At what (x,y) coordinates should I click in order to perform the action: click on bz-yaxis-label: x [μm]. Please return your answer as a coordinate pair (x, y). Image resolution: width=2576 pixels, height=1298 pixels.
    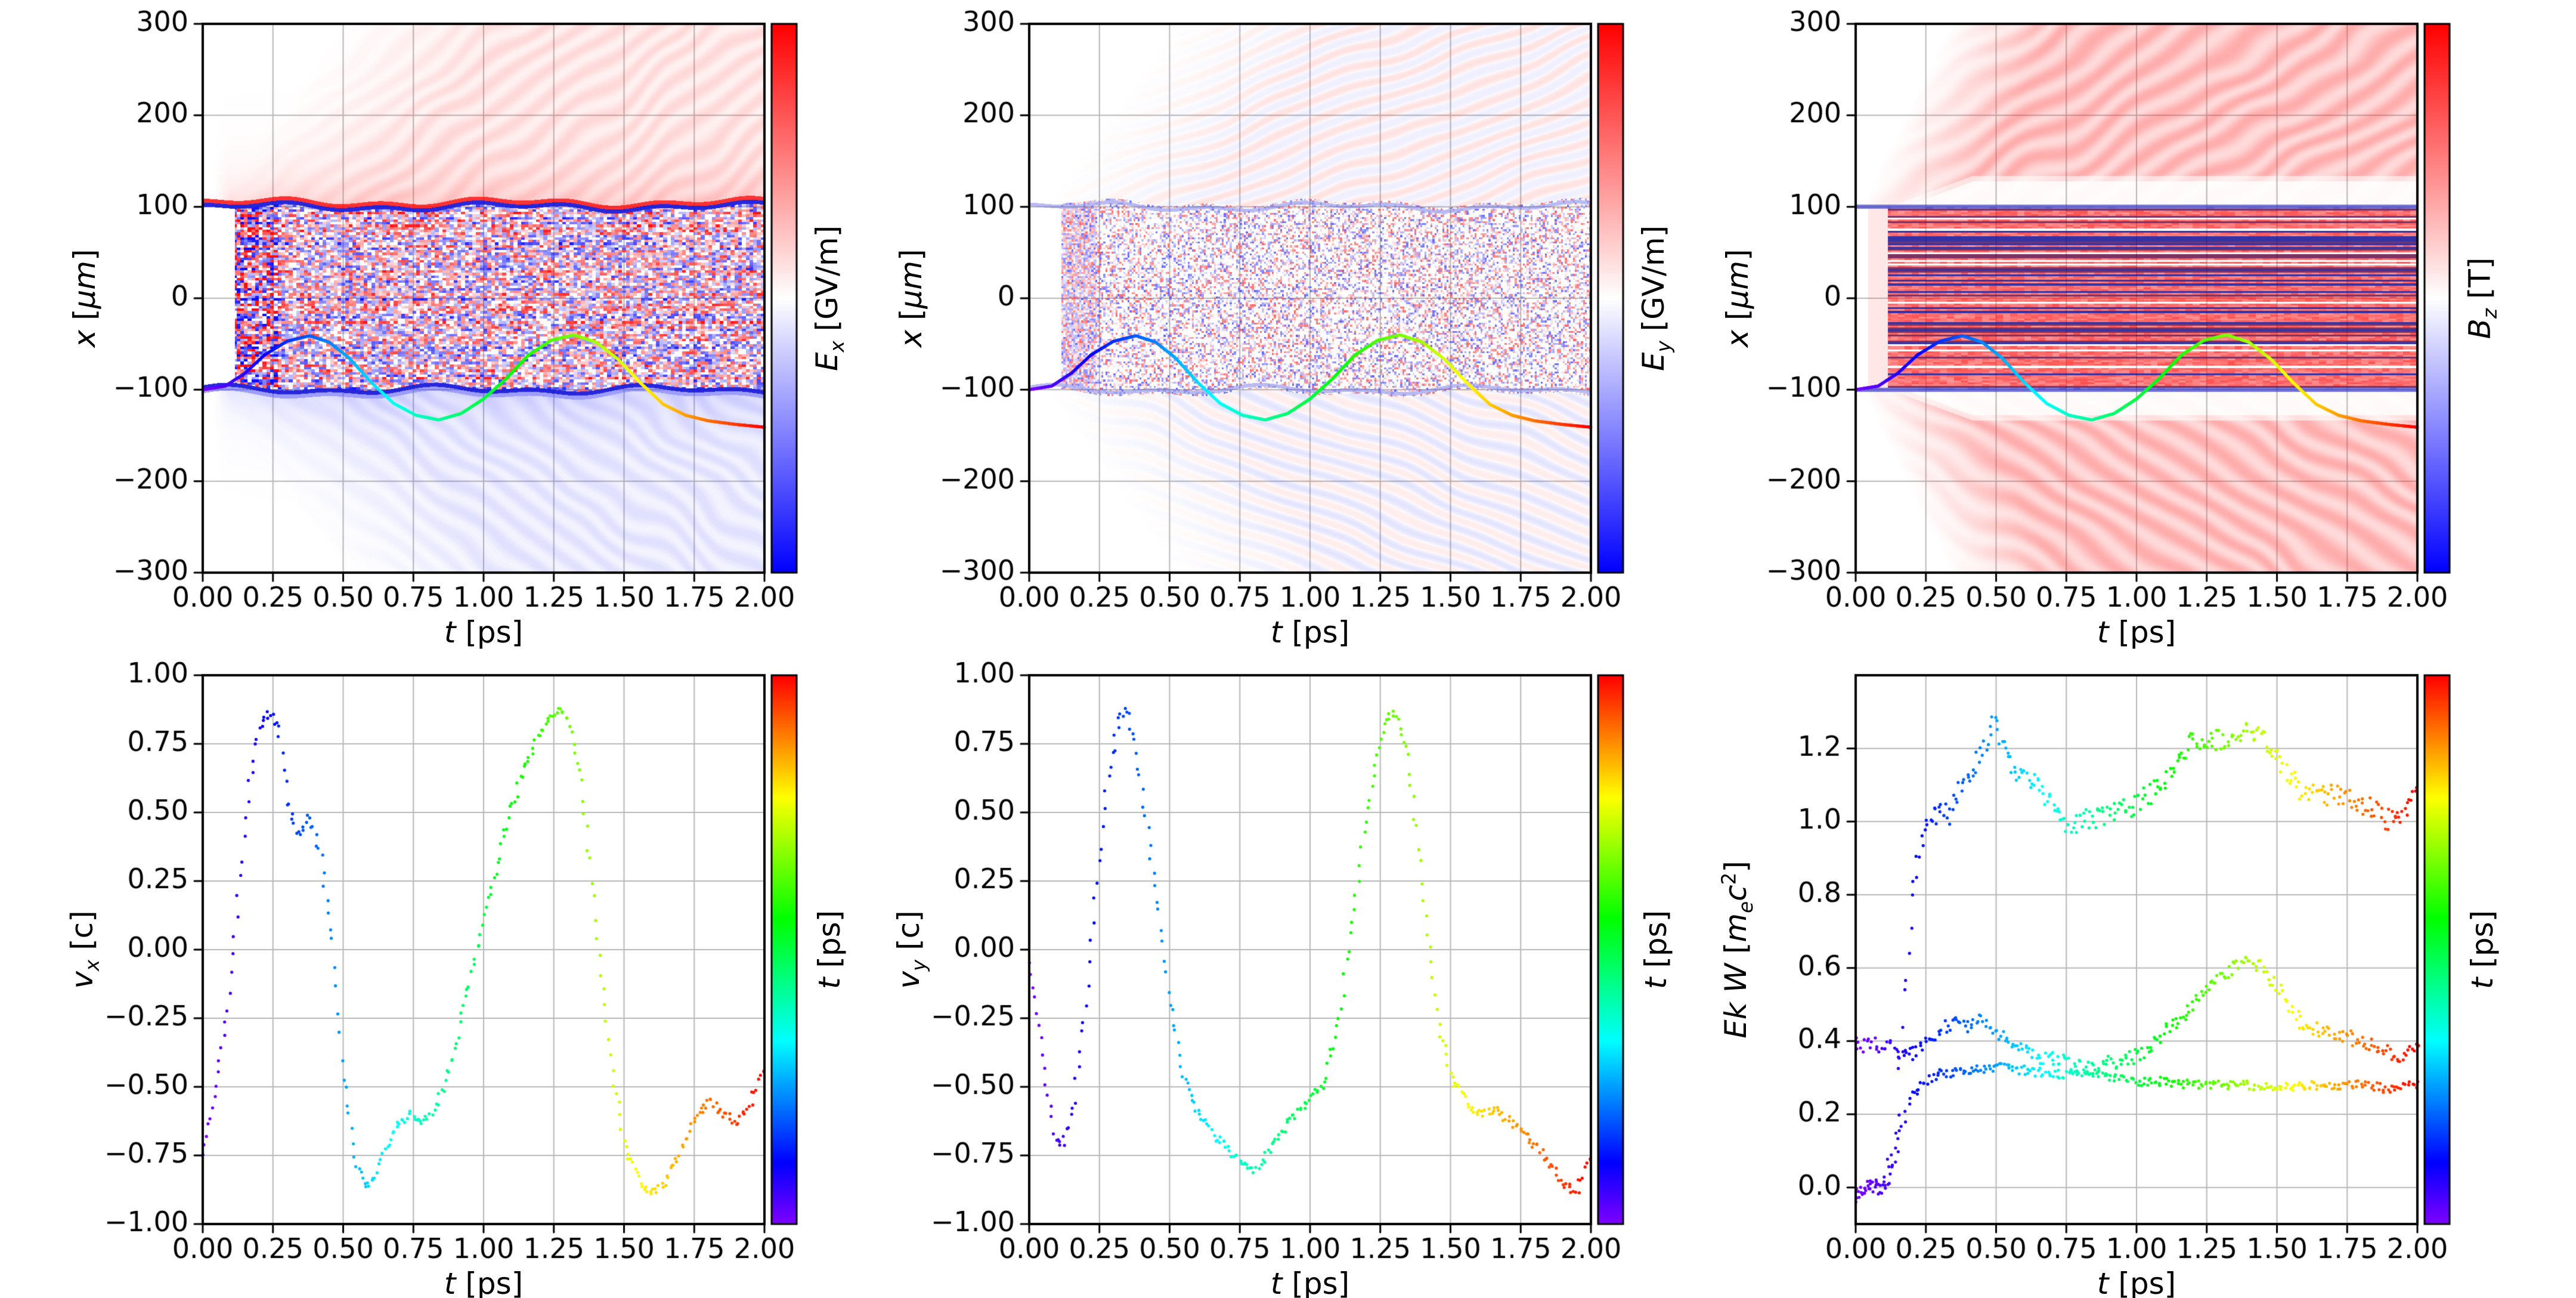
    Looking at the image, I should click on (1737, 298).